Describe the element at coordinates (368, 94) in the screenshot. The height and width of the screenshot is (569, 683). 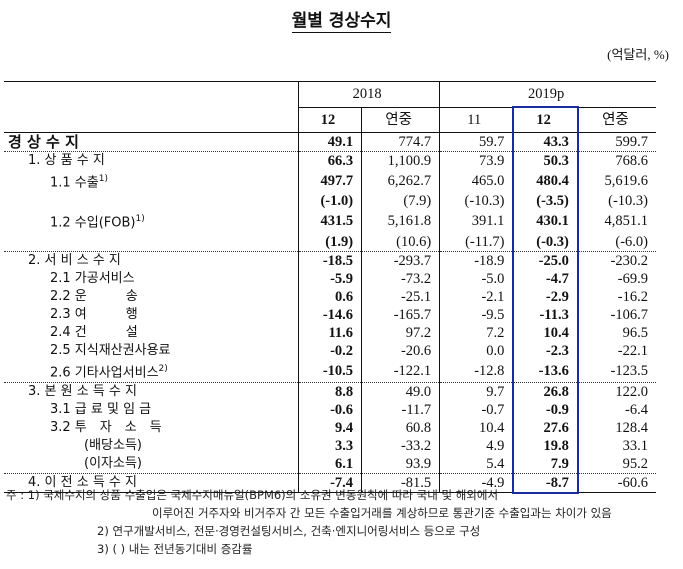
I see `year-header: 2018` at that location.